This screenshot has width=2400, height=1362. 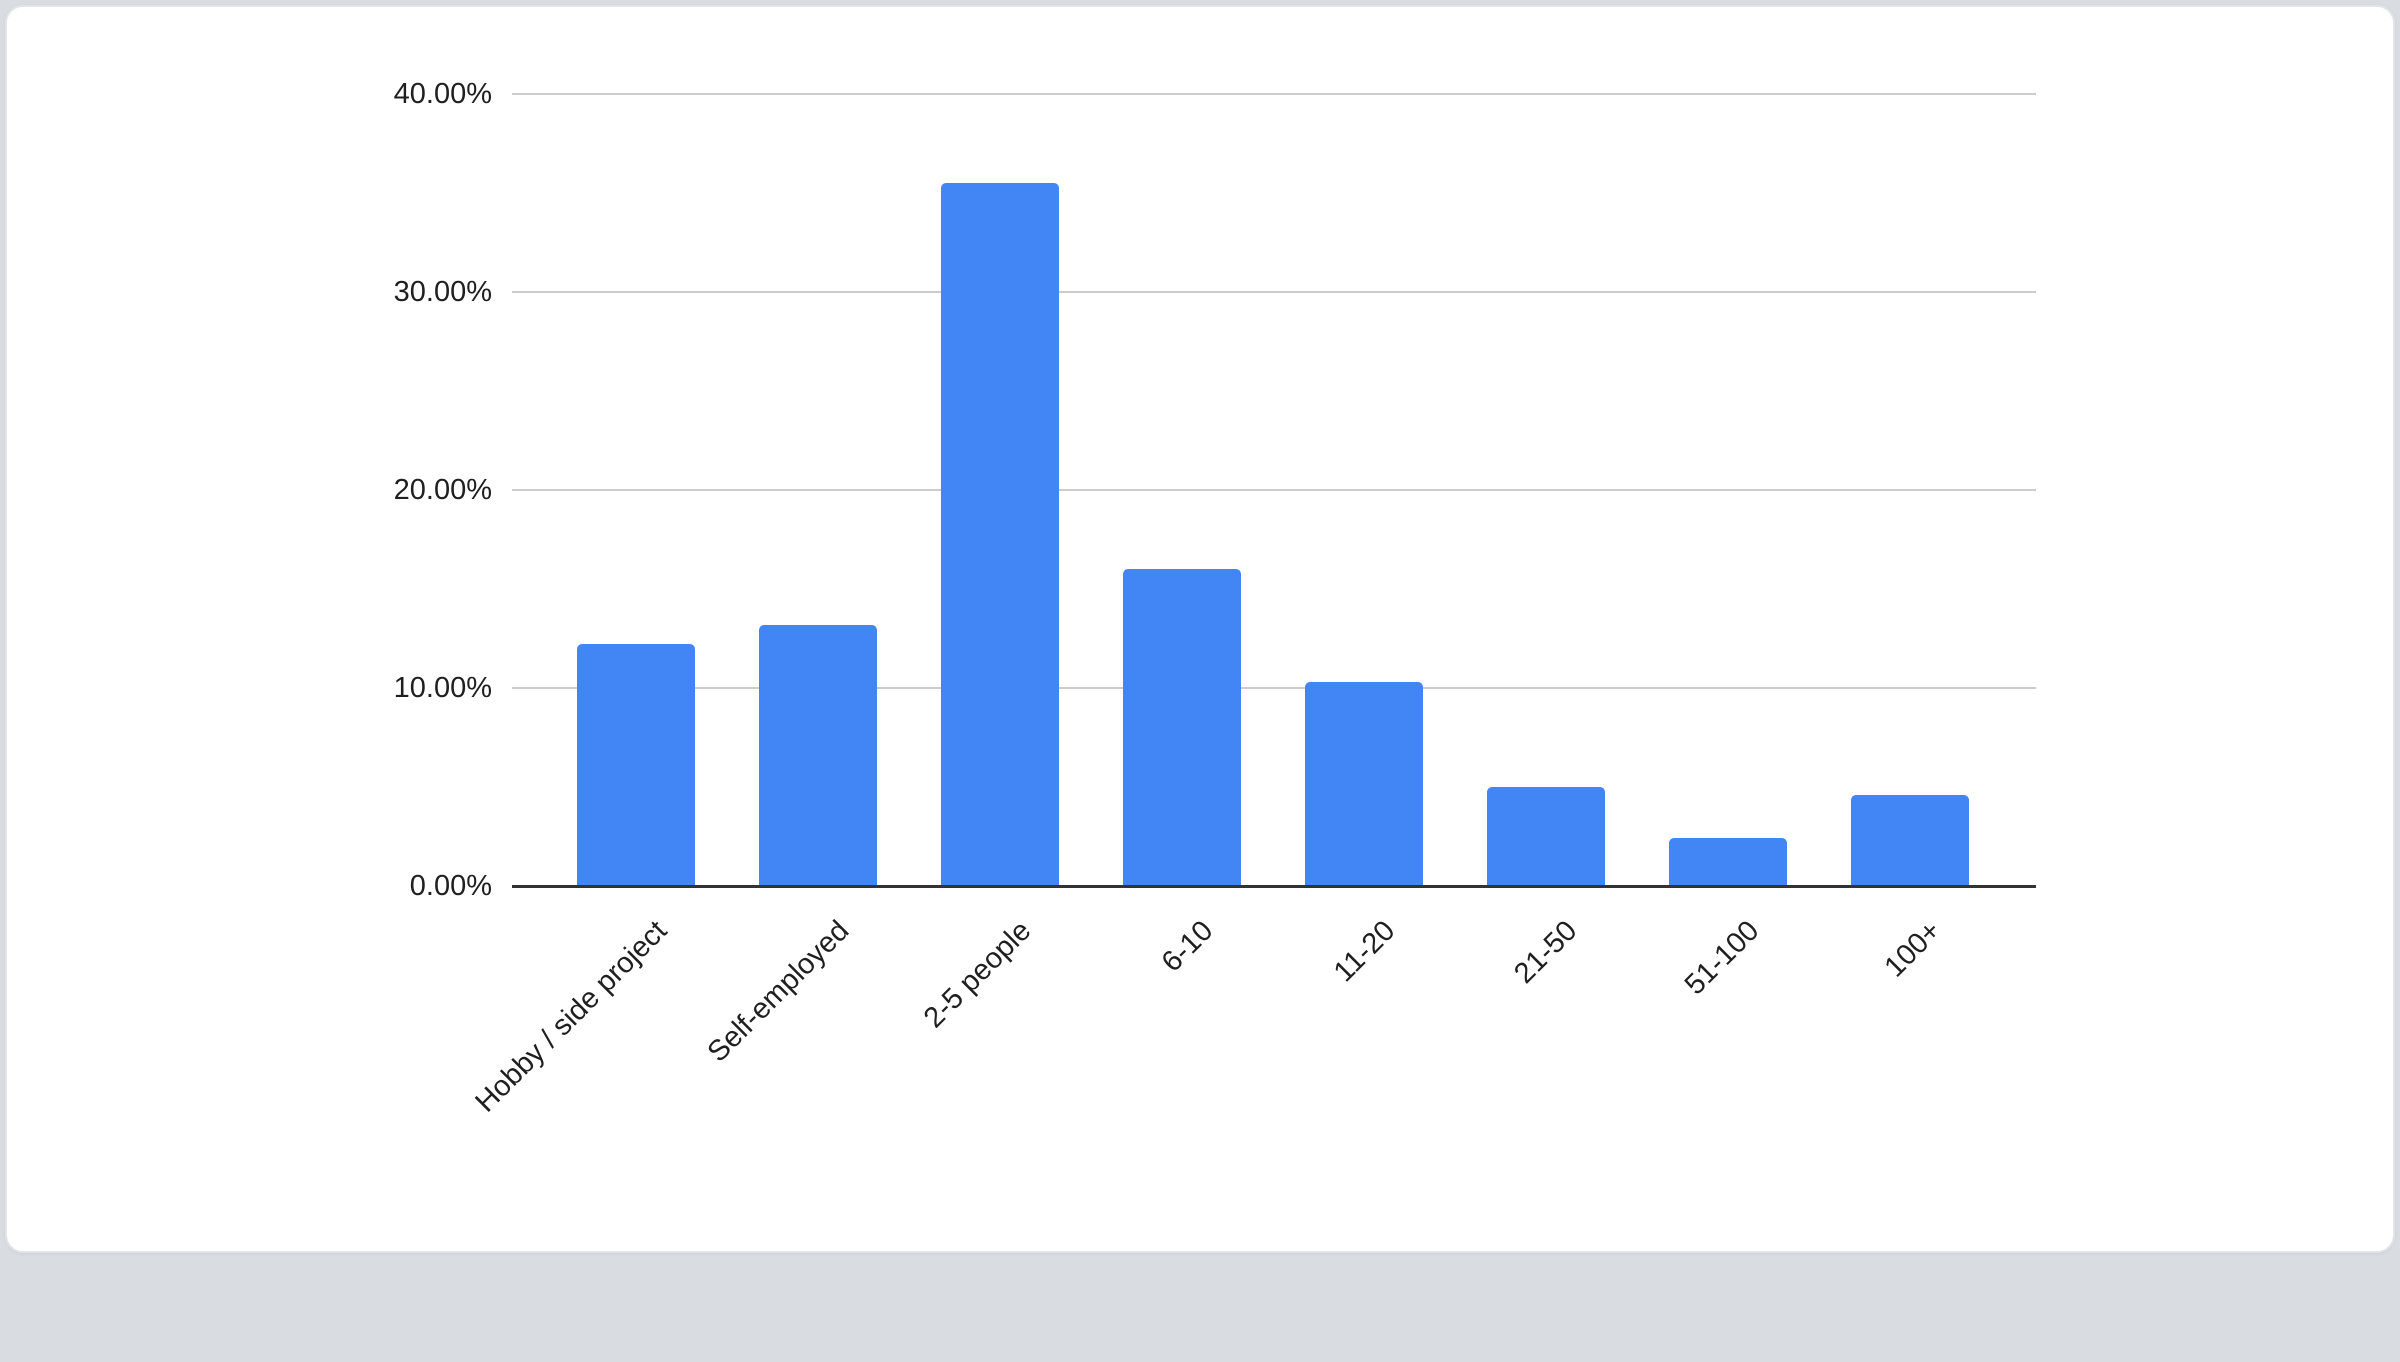 I want to click on y-axis-tick-label: 10.00%, so click(x=442, y=688).